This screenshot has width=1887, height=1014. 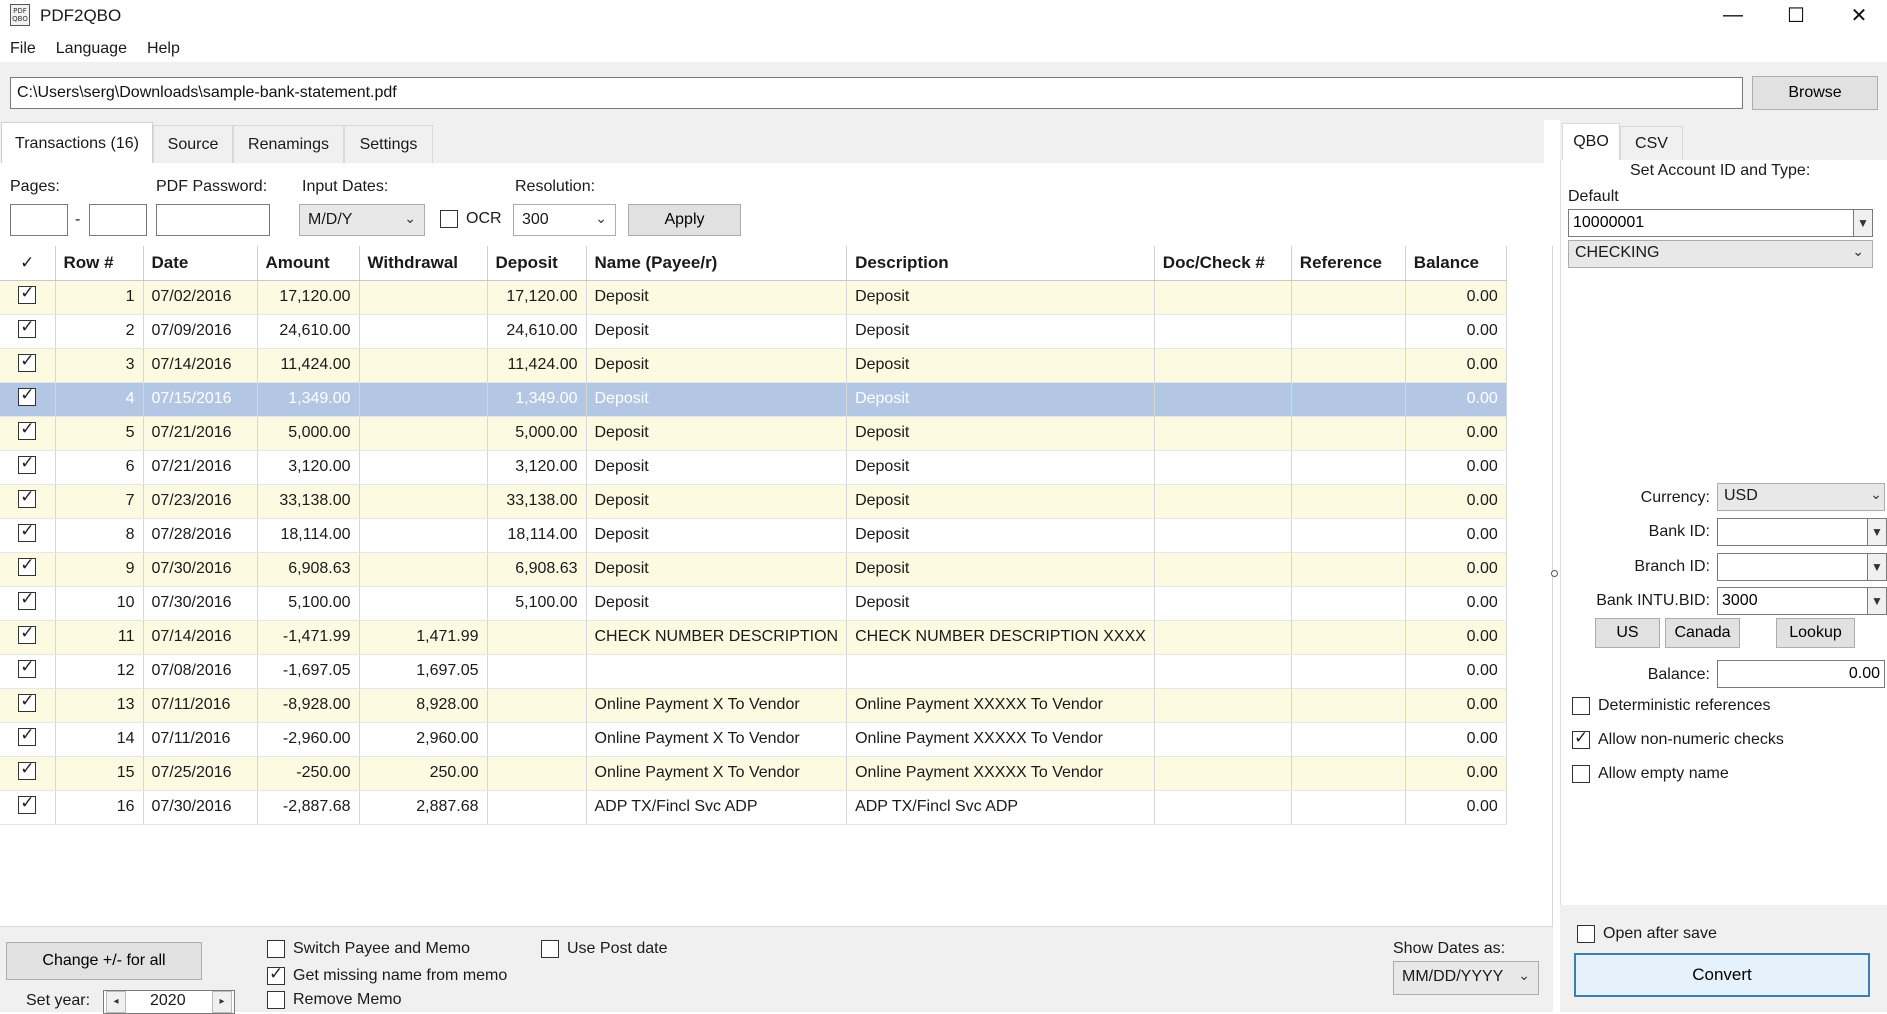 What do you see at coordinates (308, 569) in the screenshot?
I see `cell-amount: 6,908.63` at bounding box center [308, 569].